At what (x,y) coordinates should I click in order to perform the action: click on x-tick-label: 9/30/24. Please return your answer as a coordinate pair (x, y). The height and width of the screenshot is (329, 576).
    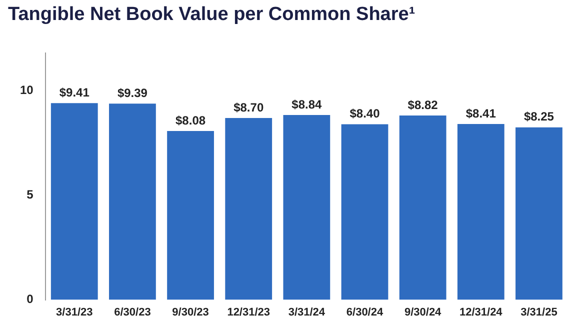
    Looking at the image, I should click on (423, 312).